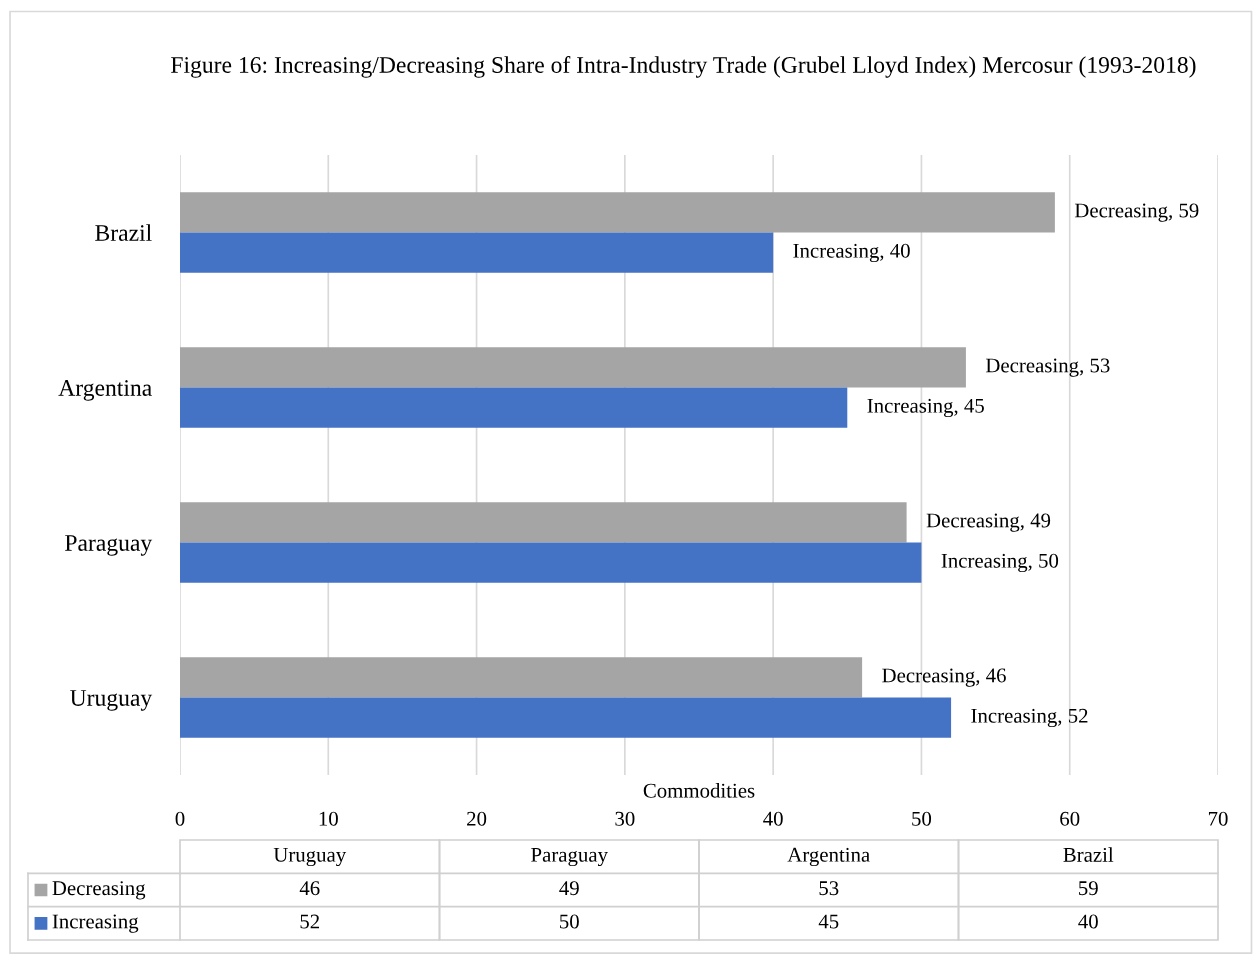 Image resolution: width=1254 pixels, height=956 pixels. What do you see at coordinates (1088, 921) in the screenshot?
I see `data-label: 40` at bounding box center [1088, 921].